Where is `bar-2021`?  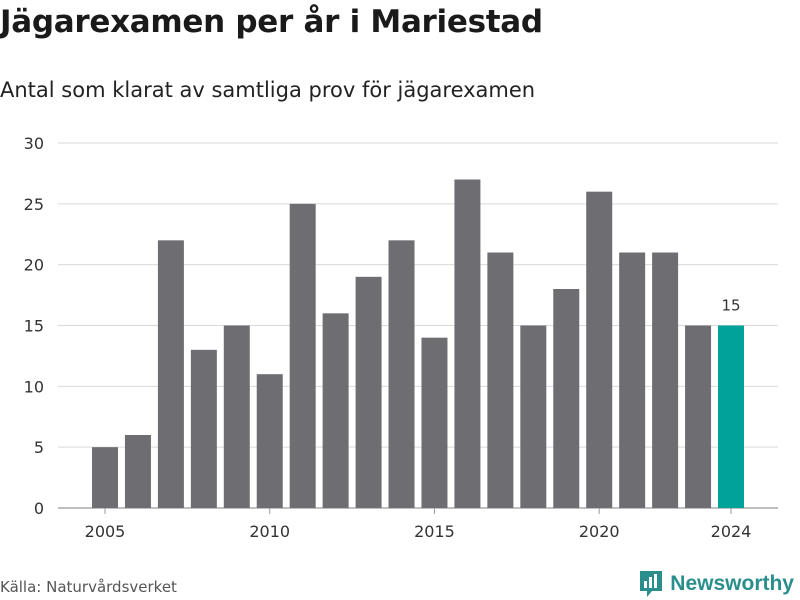 bar-2021 is located at coordinates (632, 380).